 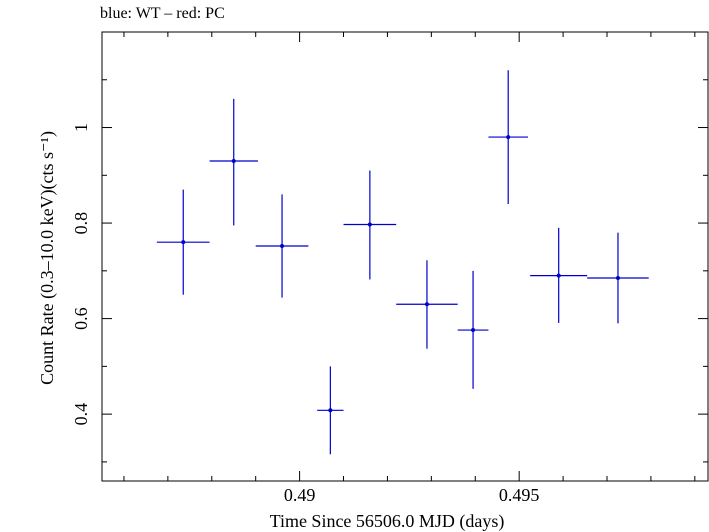 I want to click on chart-title: blue: WT – red: PC, so click(x=162, y=13).